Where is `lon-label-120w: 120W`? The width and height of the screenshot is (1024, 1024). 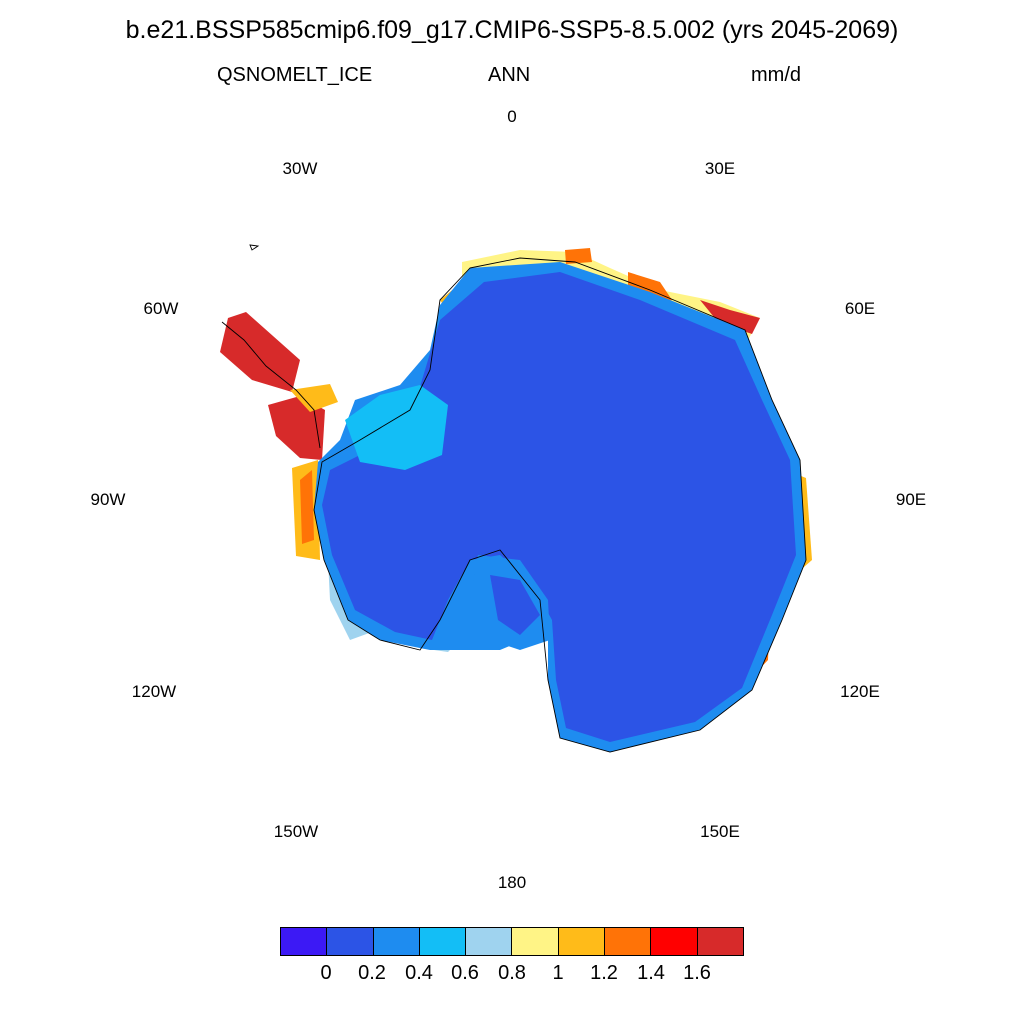
lon-label-120w: 120W is located at coordinates (154, 691).